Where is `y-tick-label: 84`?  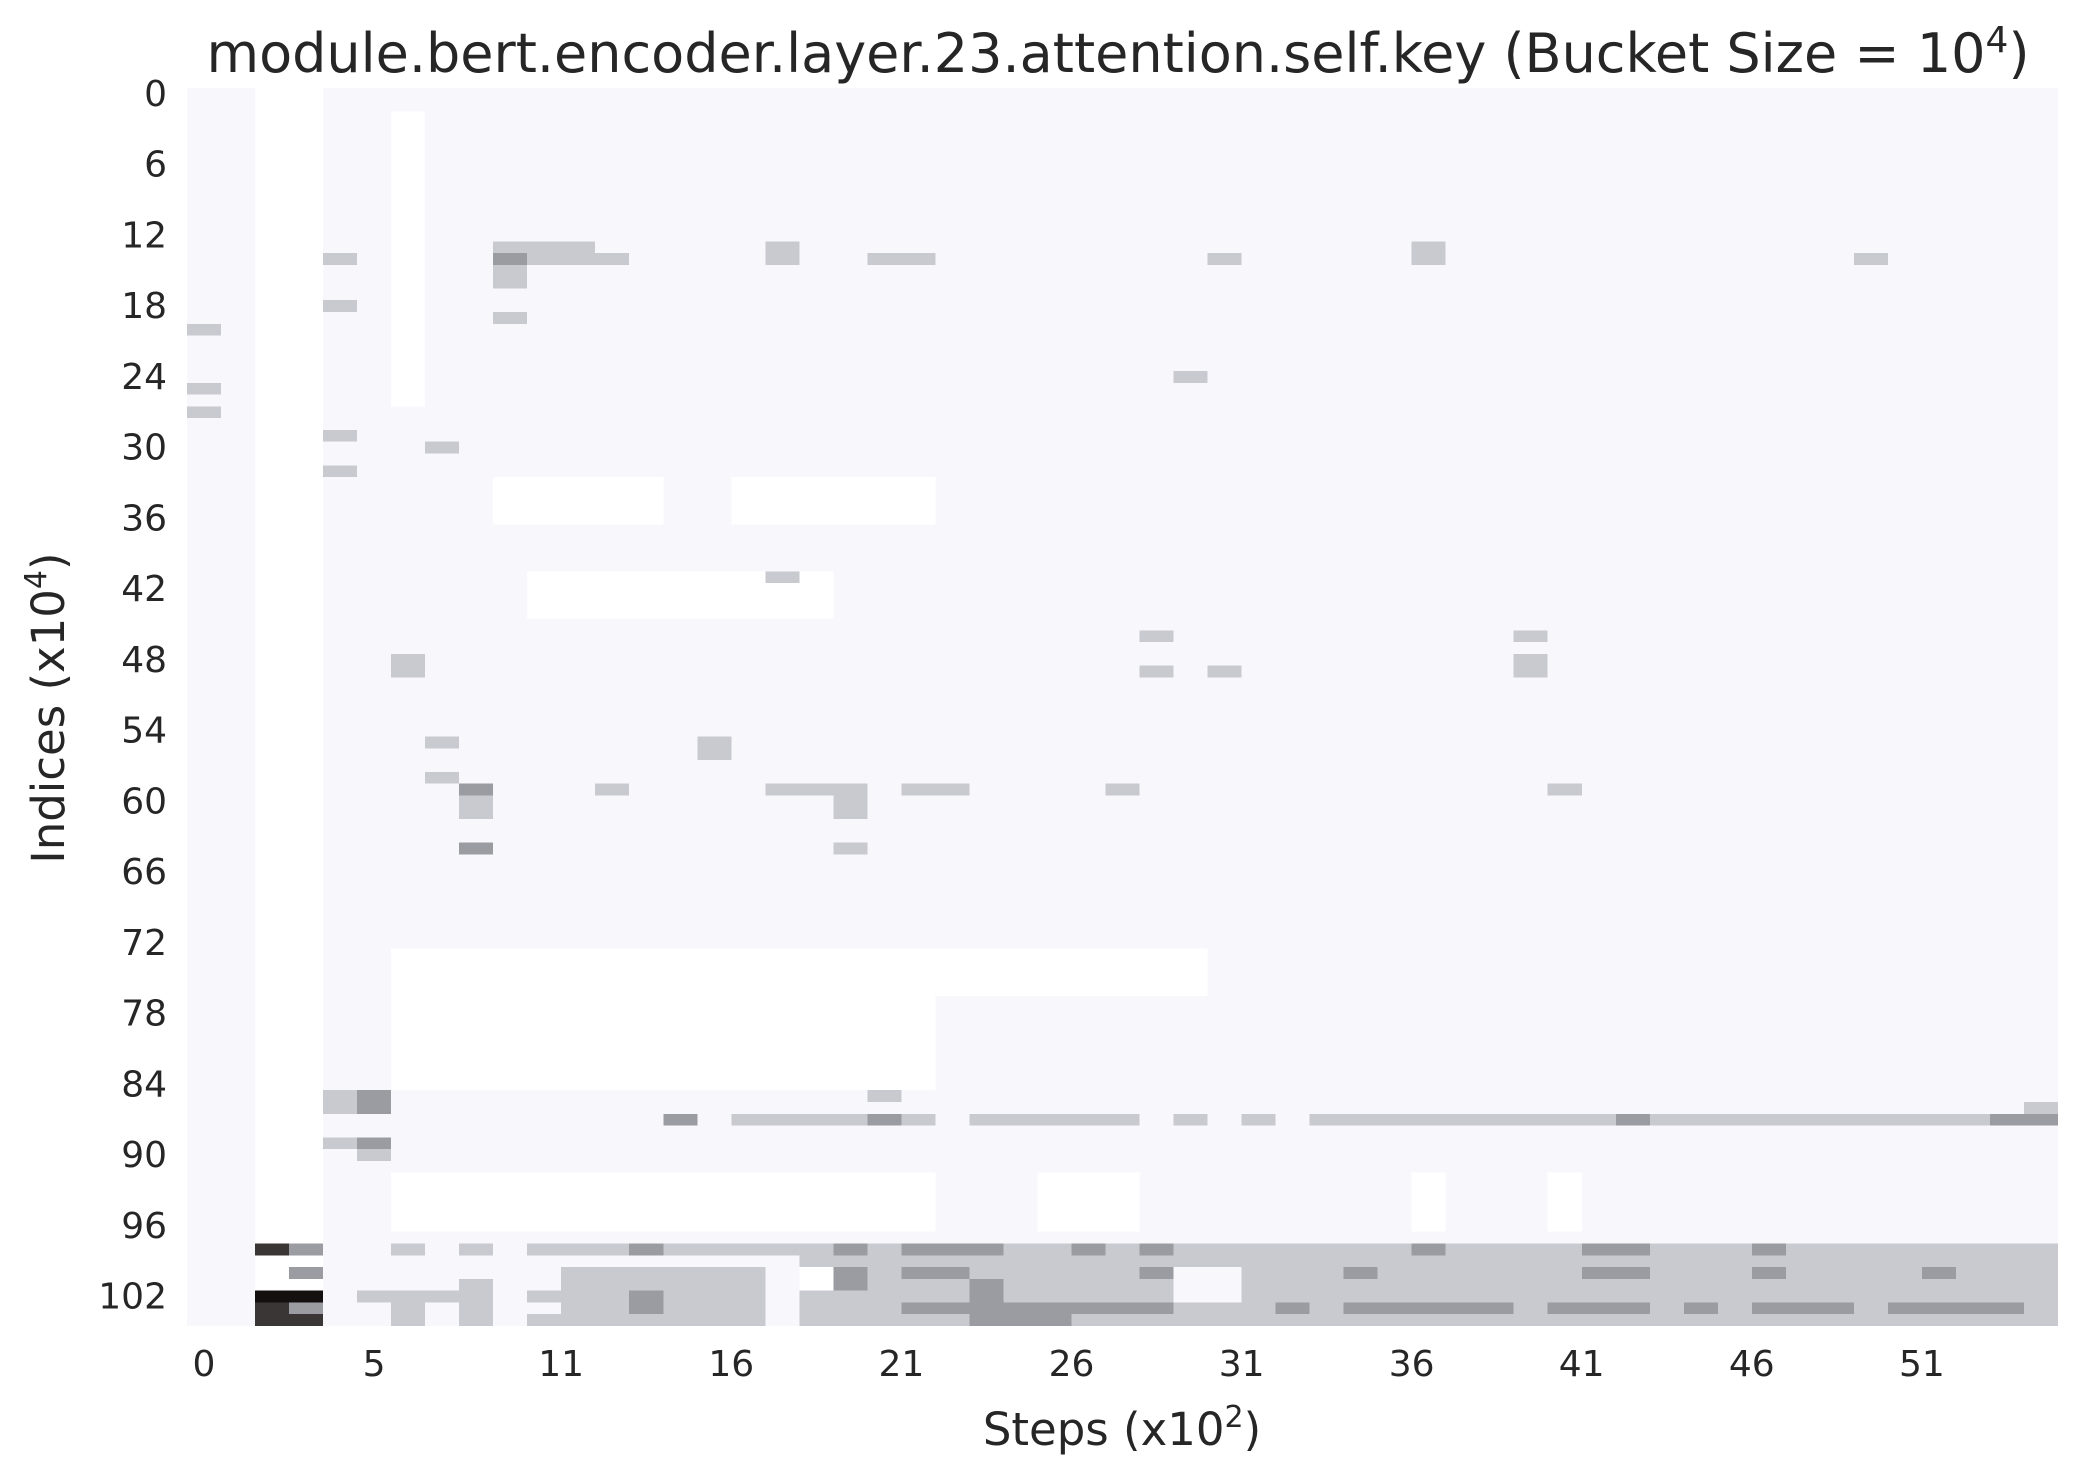 y-tick-label: 84 is located at coordinates (144, 1084).